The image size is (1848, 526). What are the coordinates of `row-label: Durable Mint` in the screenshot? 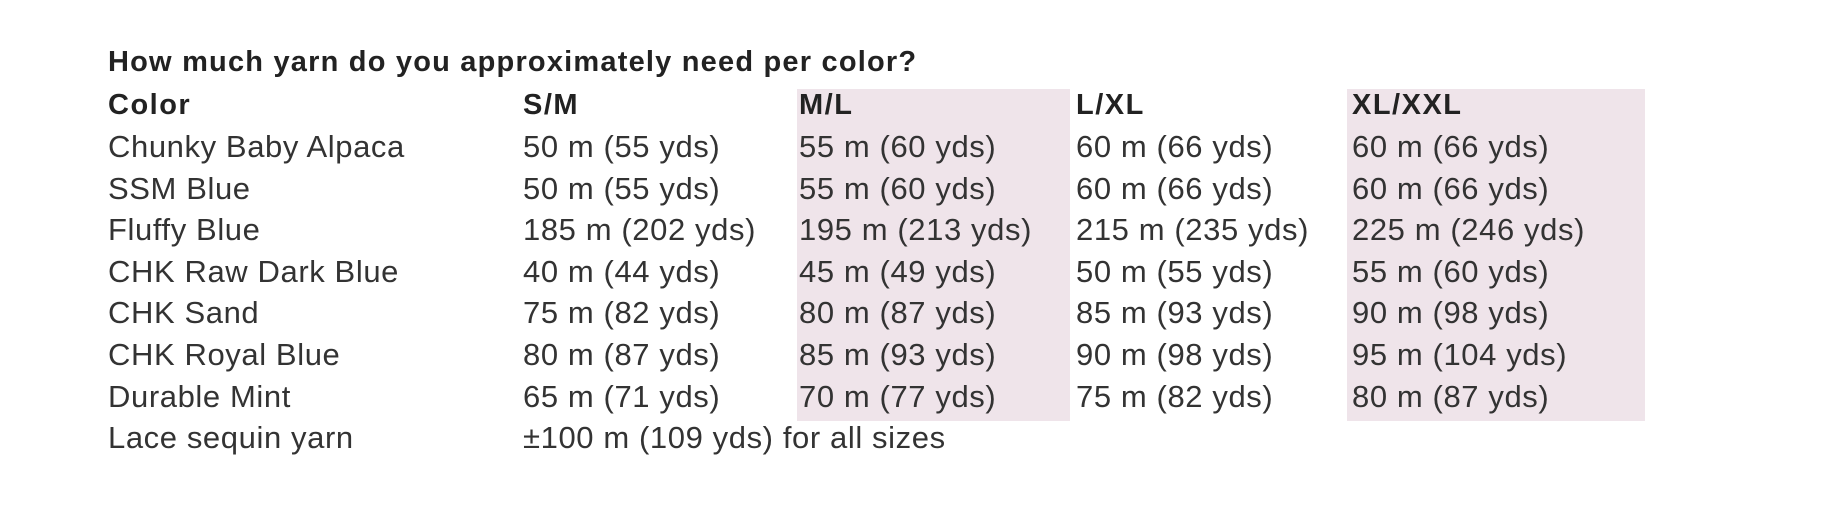 It's located at (199, 396).